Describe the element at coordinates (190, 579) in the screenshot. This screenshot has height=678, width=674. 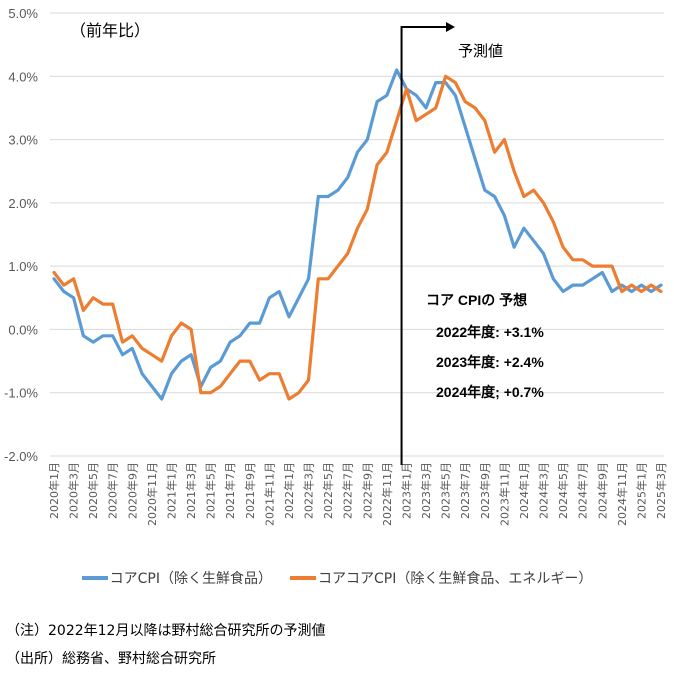
I see `legend-label-core-cpi: コアCPI（除く生鮮食品）` at that location.